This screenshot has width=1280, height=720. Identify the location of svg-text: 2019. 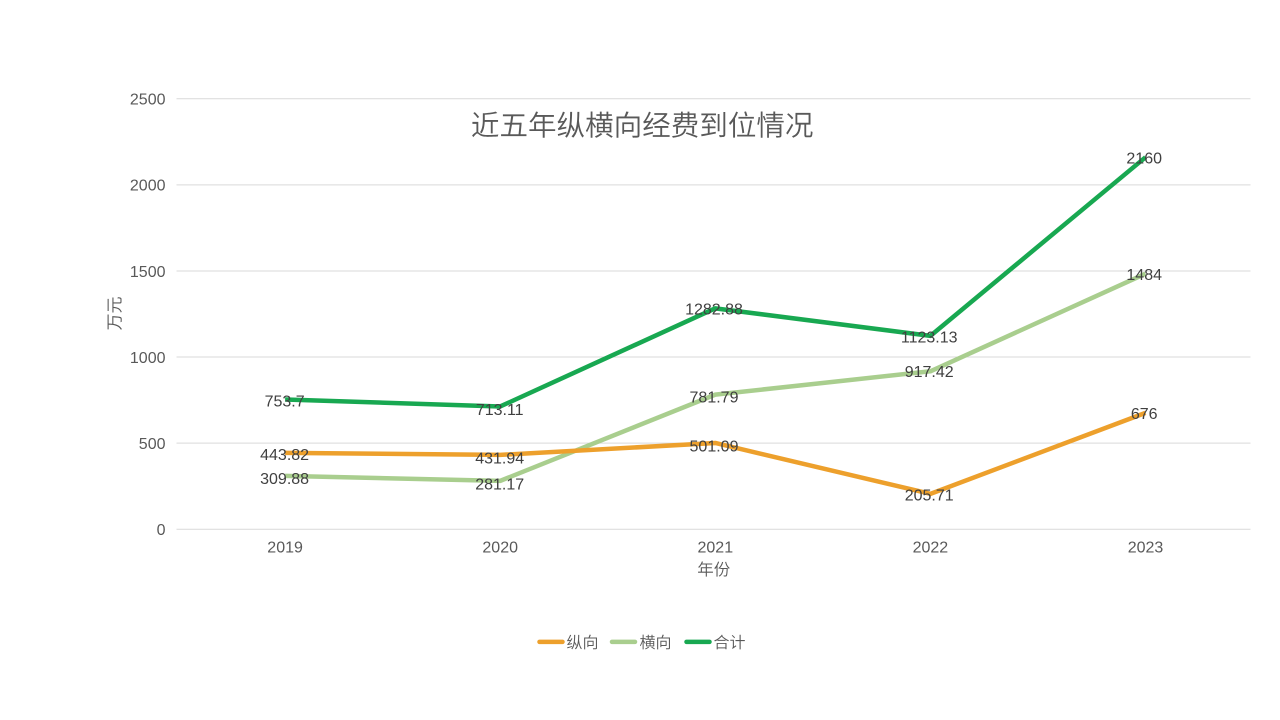
(285, 548).